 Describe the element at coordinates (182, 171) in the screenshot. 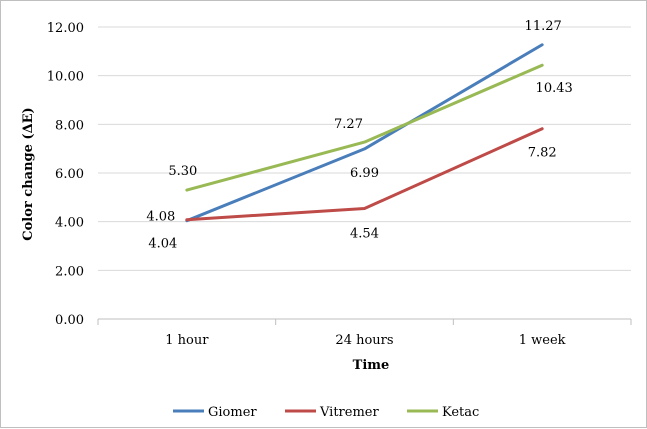

I see `data-label-ketac: 5.30` at that location.